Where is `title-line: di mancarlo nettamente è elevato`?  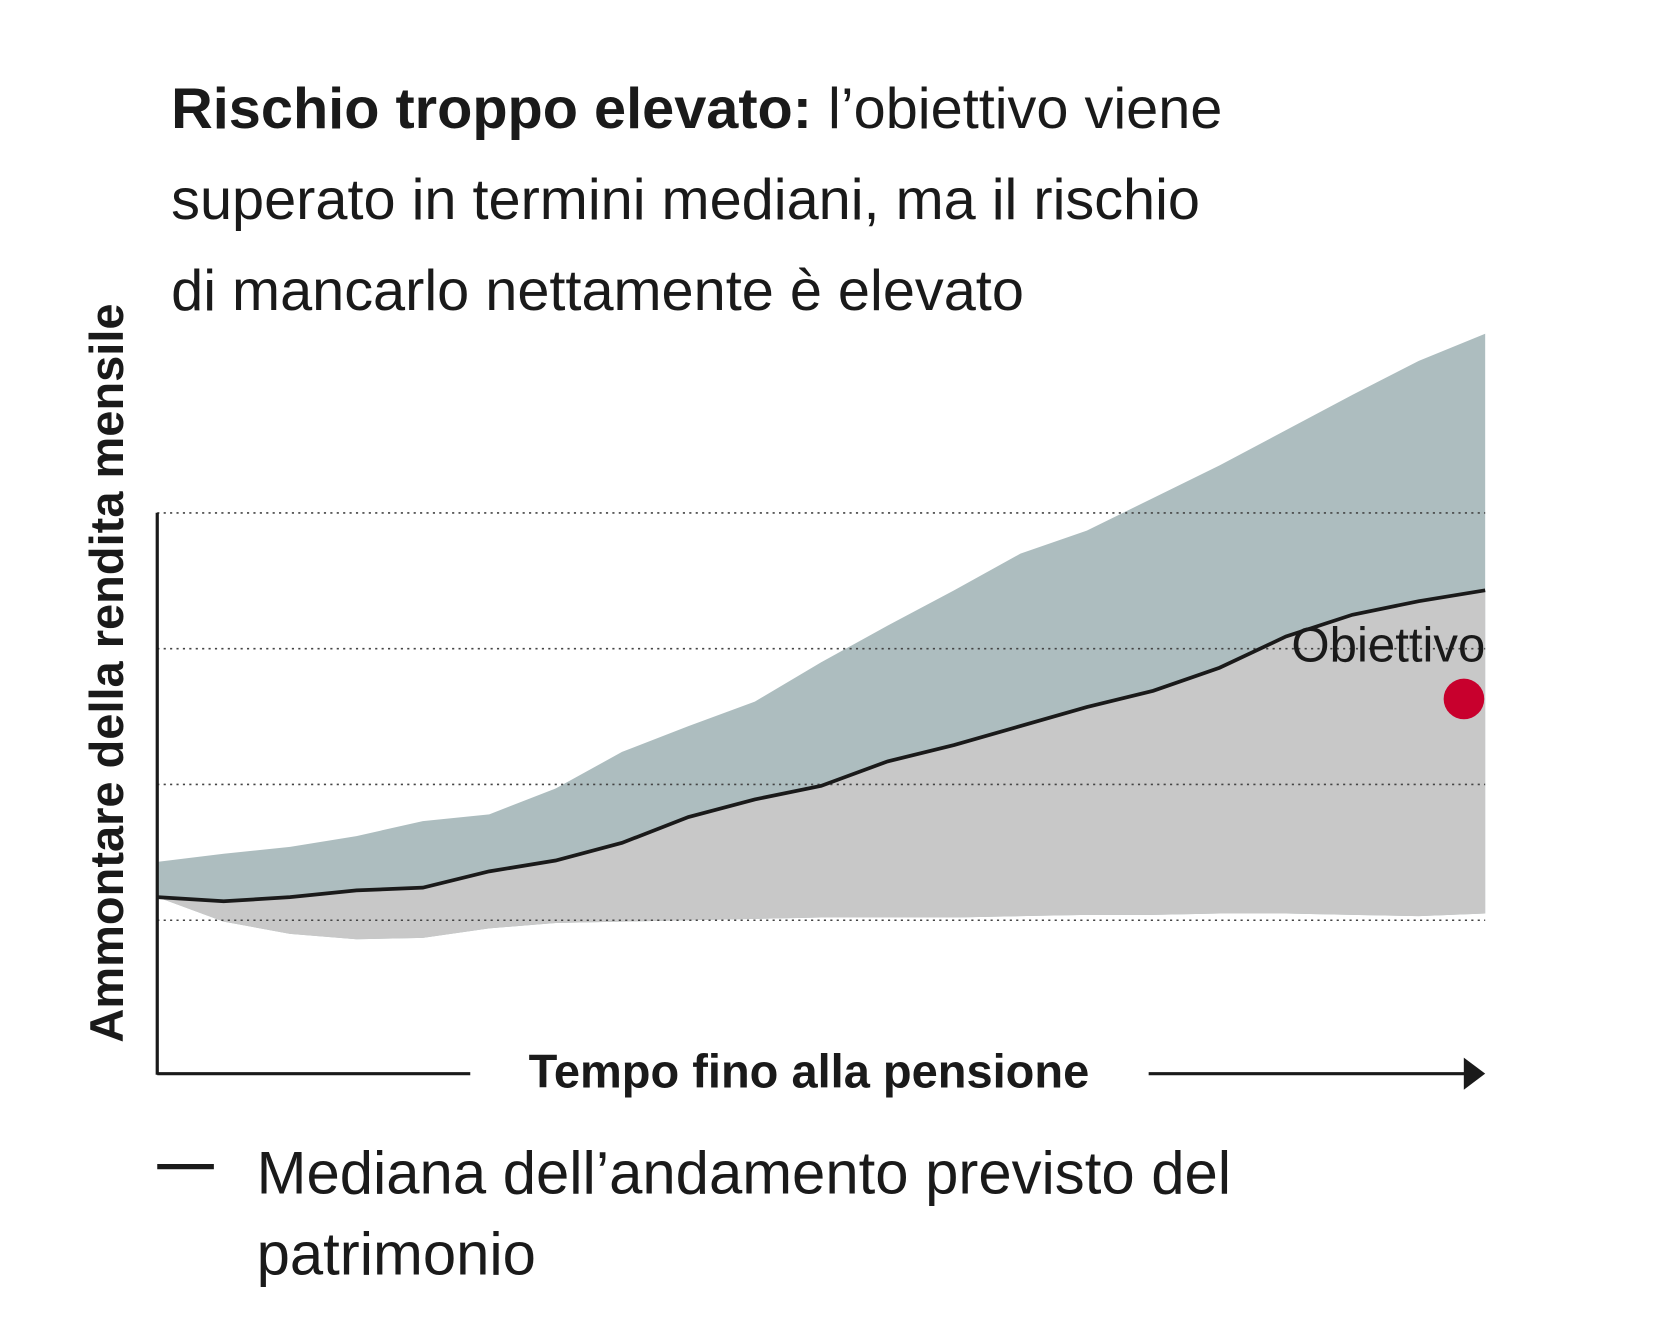
title-line: di mancarlo nettamente è elevato is located at coordinates (597, 291).